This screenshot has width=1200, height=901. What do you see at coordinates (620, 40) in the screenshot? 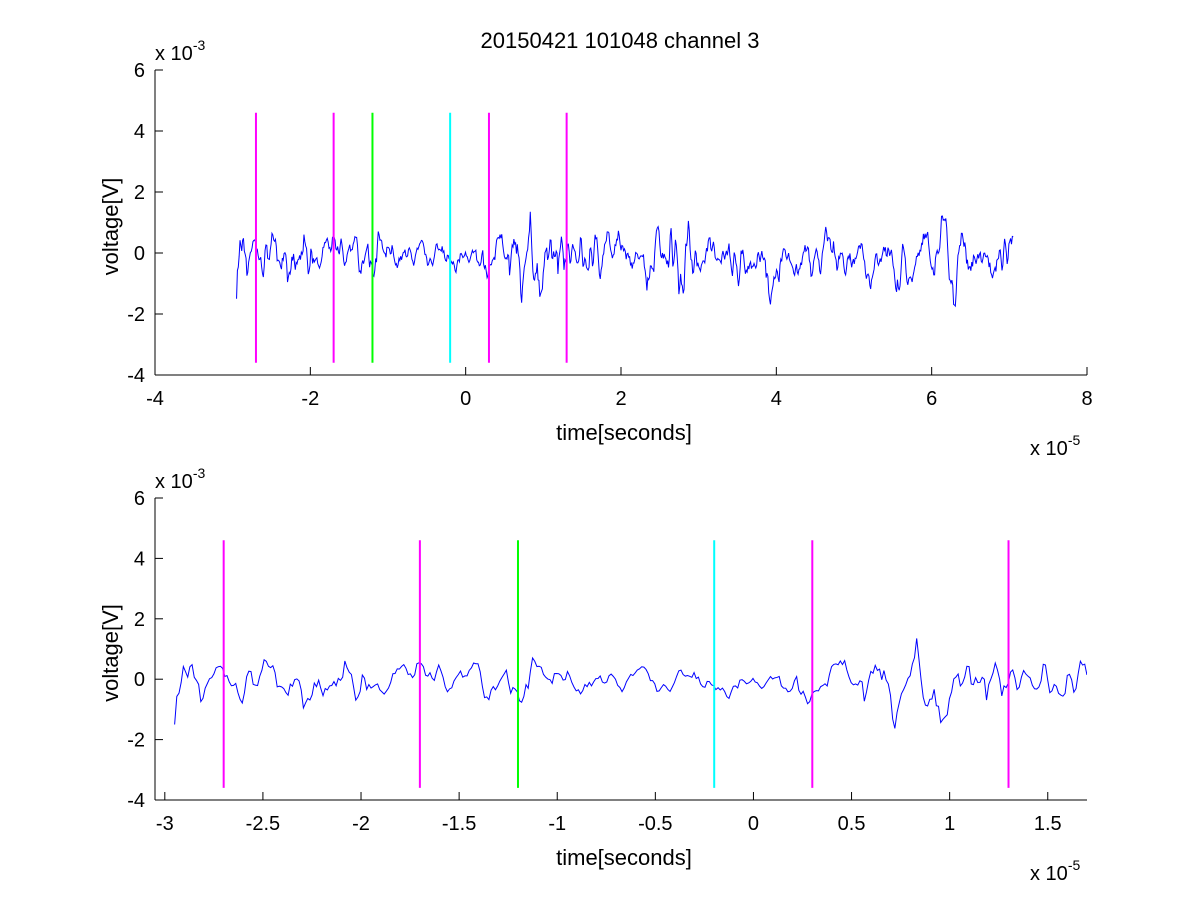
I see `figure-title: 20150421 101048 channel 3` at bounding box center [620, 40].